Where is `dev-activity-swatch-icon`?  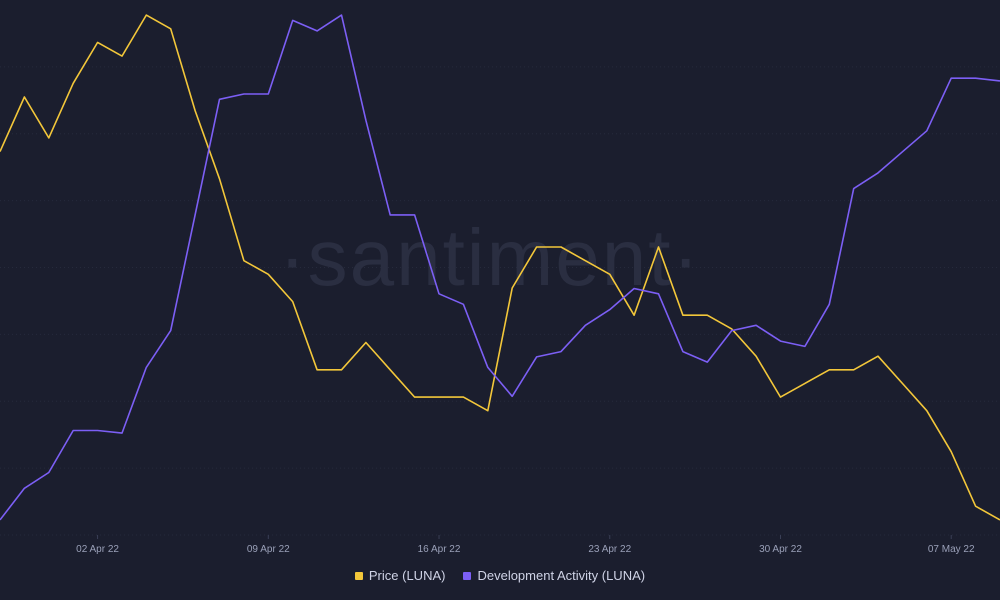
dev-activity-swatch-icon is located at coordinates (467, 575).